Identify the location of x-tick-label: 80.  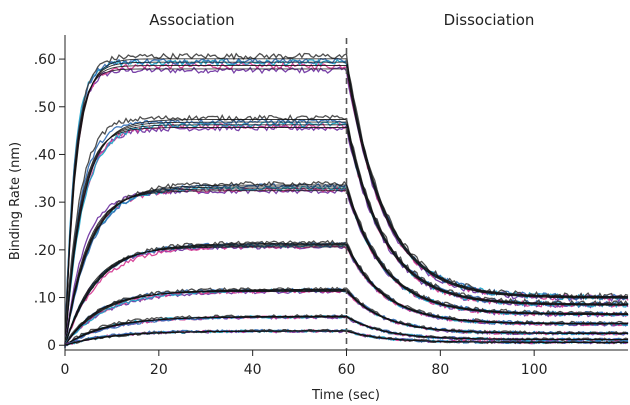
(440, 370).